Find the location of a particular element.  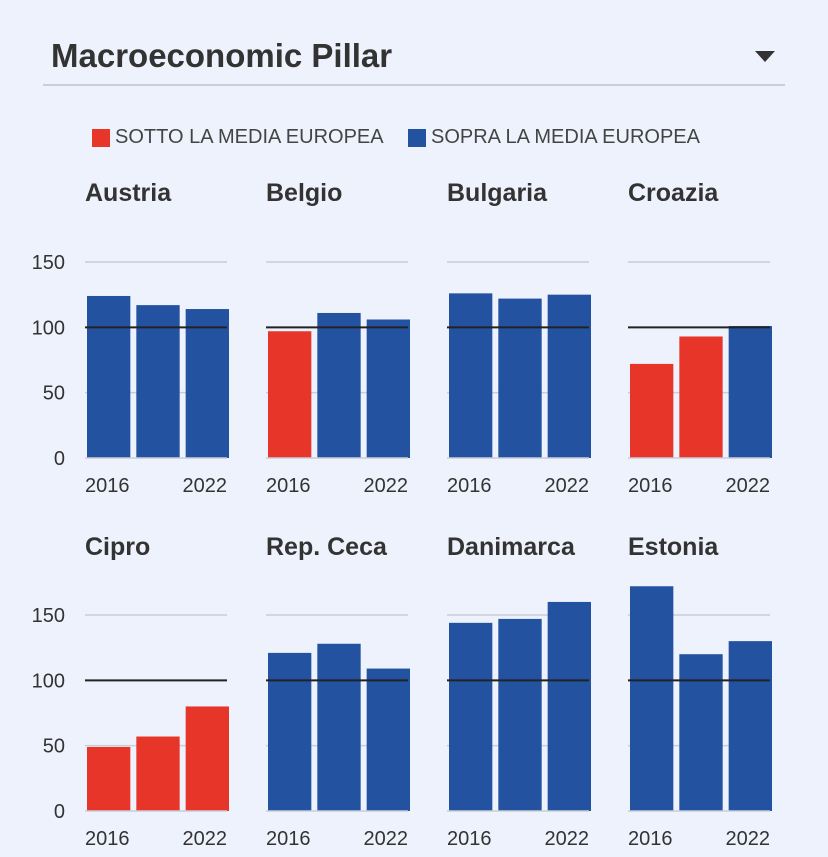

legend-label-above: SOPRA LA MEDIA EUROPEA is located at coordinates (565, 137).